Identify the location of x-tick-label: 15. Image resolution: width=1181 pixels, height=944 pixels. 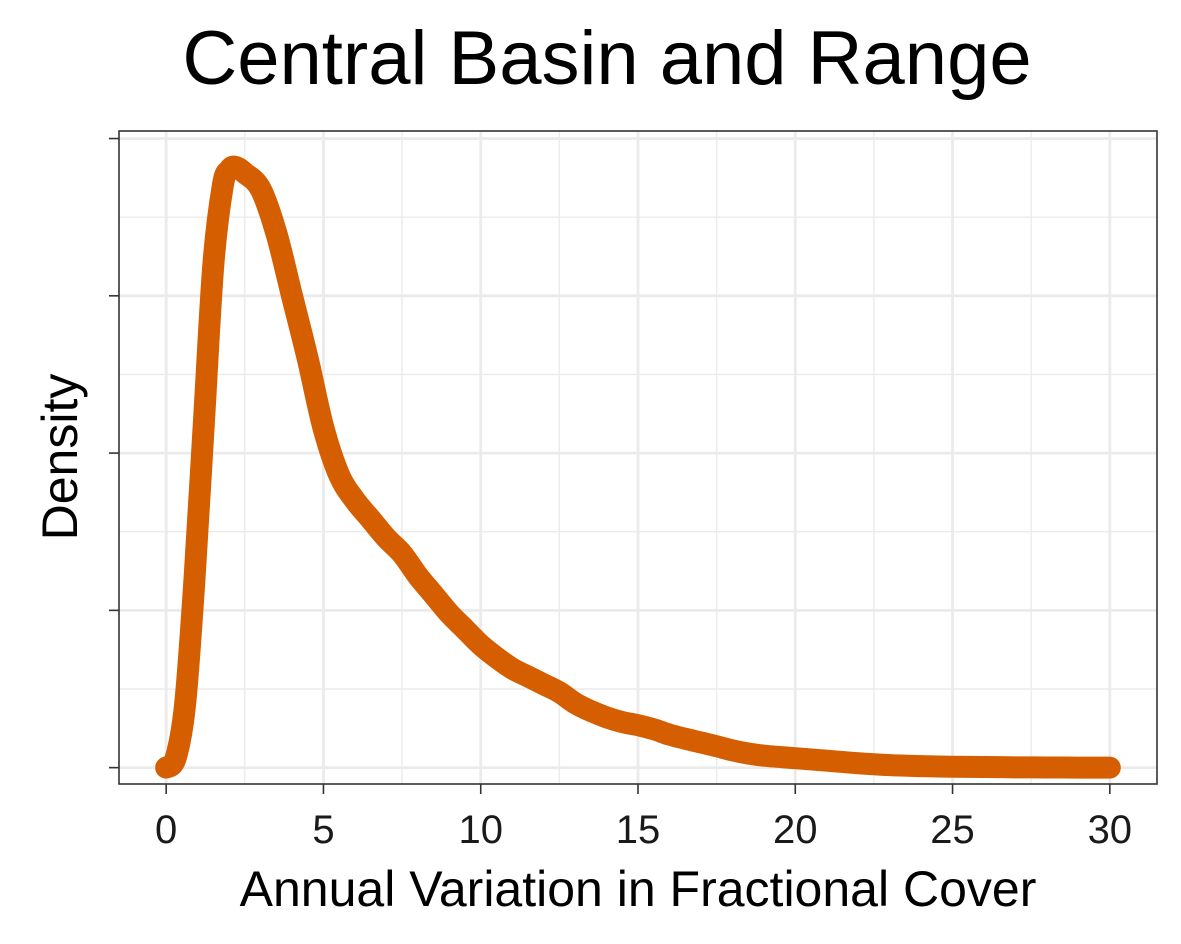
(638, 830).